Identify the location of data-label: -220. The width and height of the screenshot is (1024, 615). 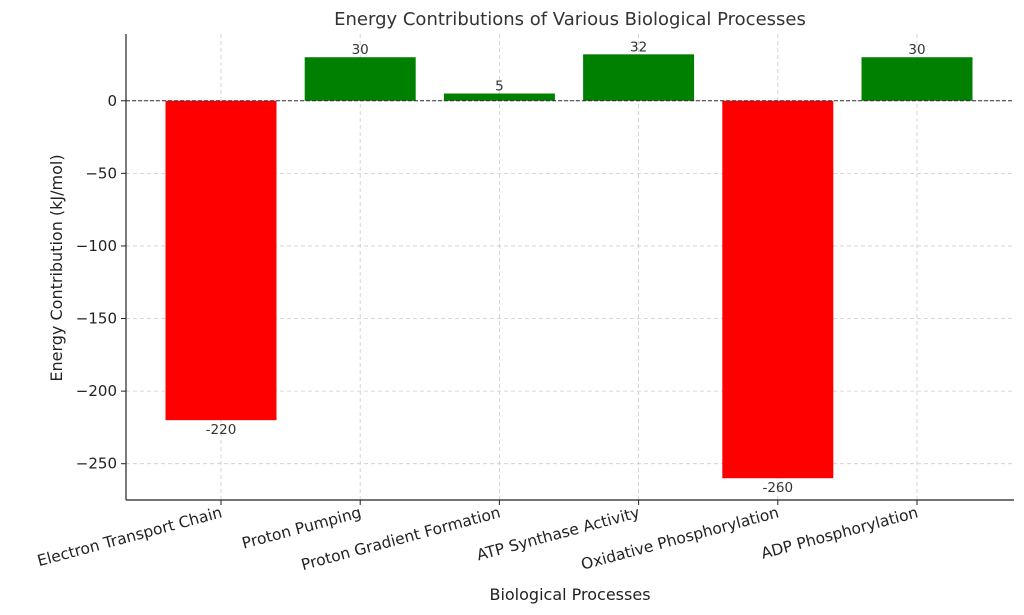
(221, 430).